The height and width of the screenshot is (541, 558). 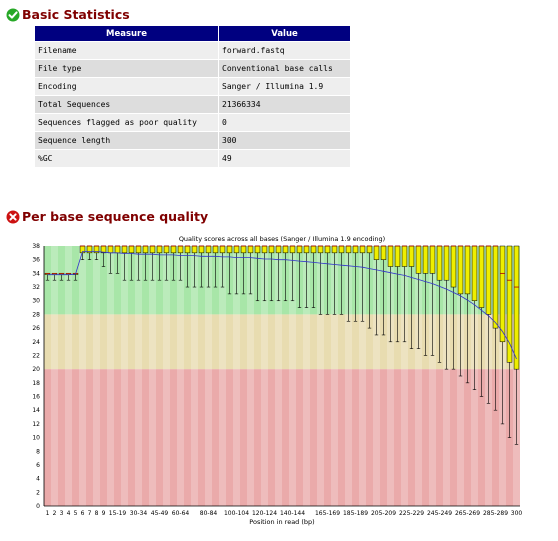 I want to click on x-tick-label: 2, so click(x=55, y=513).